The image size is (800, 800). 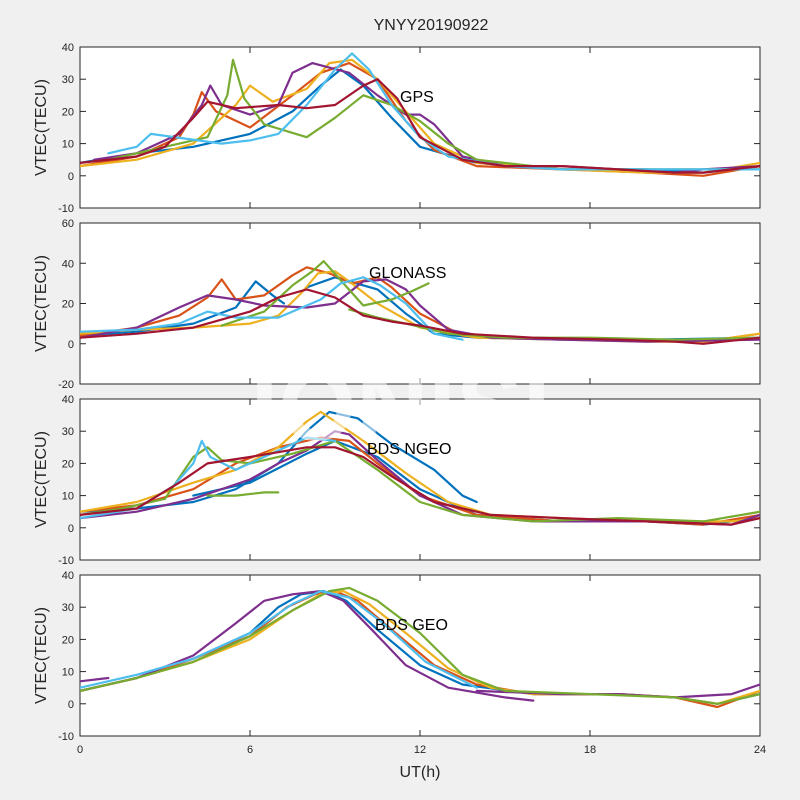 I want to click on x-axis-label: UT(h), so click(x=420, y=772).